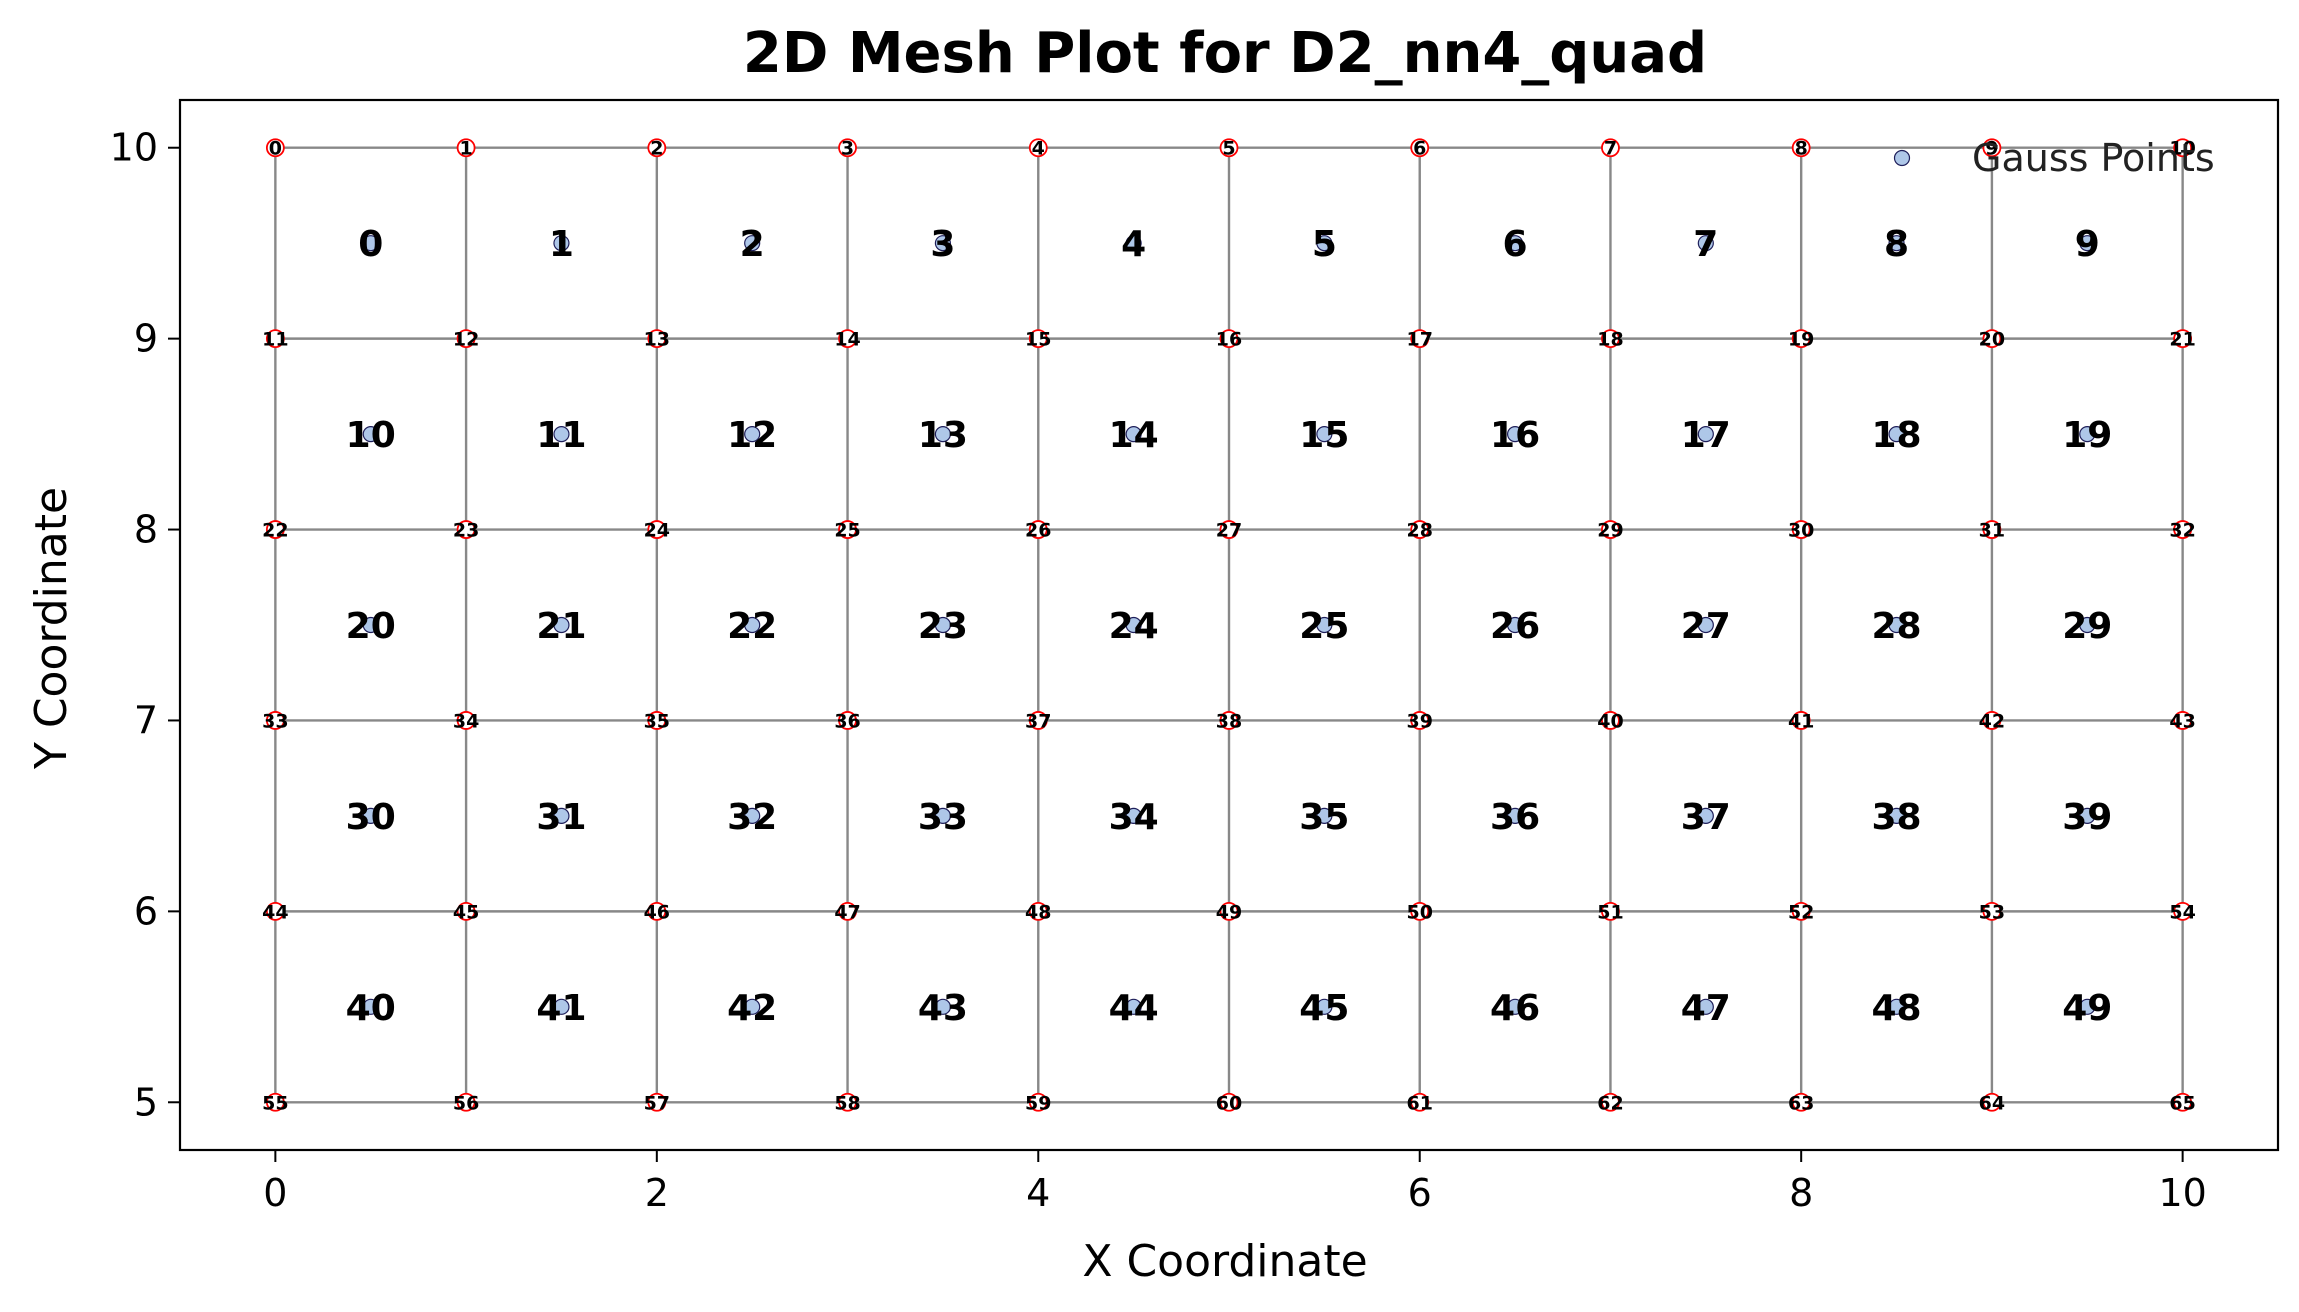  I want to click on element-label: 38, so click(1896, 817).